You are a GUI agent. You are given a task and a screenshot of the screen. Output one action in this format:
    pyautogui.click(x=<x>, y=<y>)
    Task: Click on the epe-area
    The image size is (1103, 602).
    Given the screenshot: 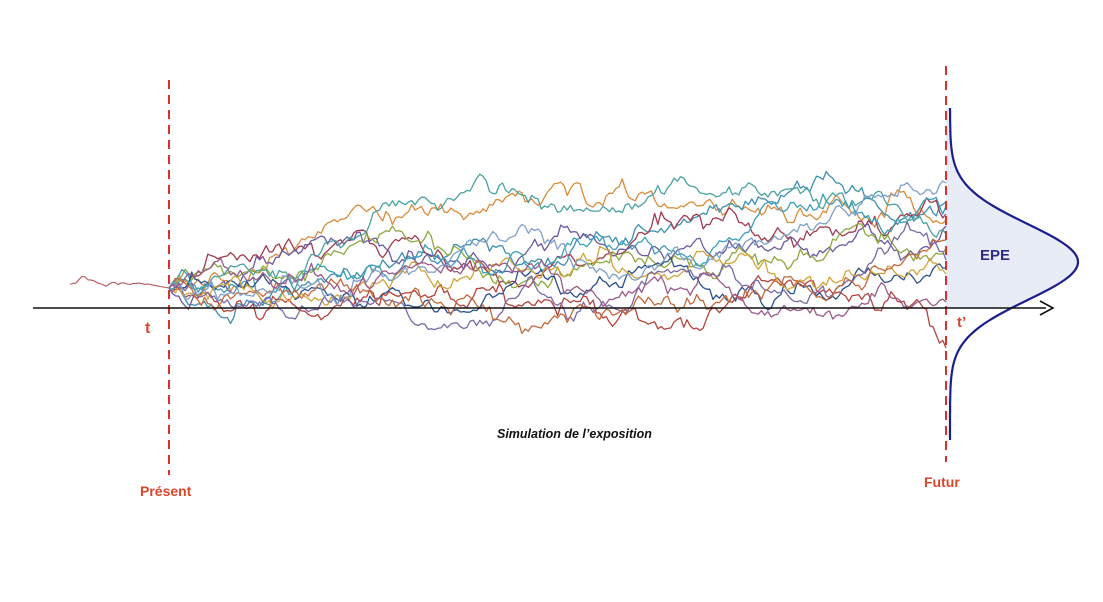 What is the action you would take?
    pyautogui.click(x=1012, y=208)
    